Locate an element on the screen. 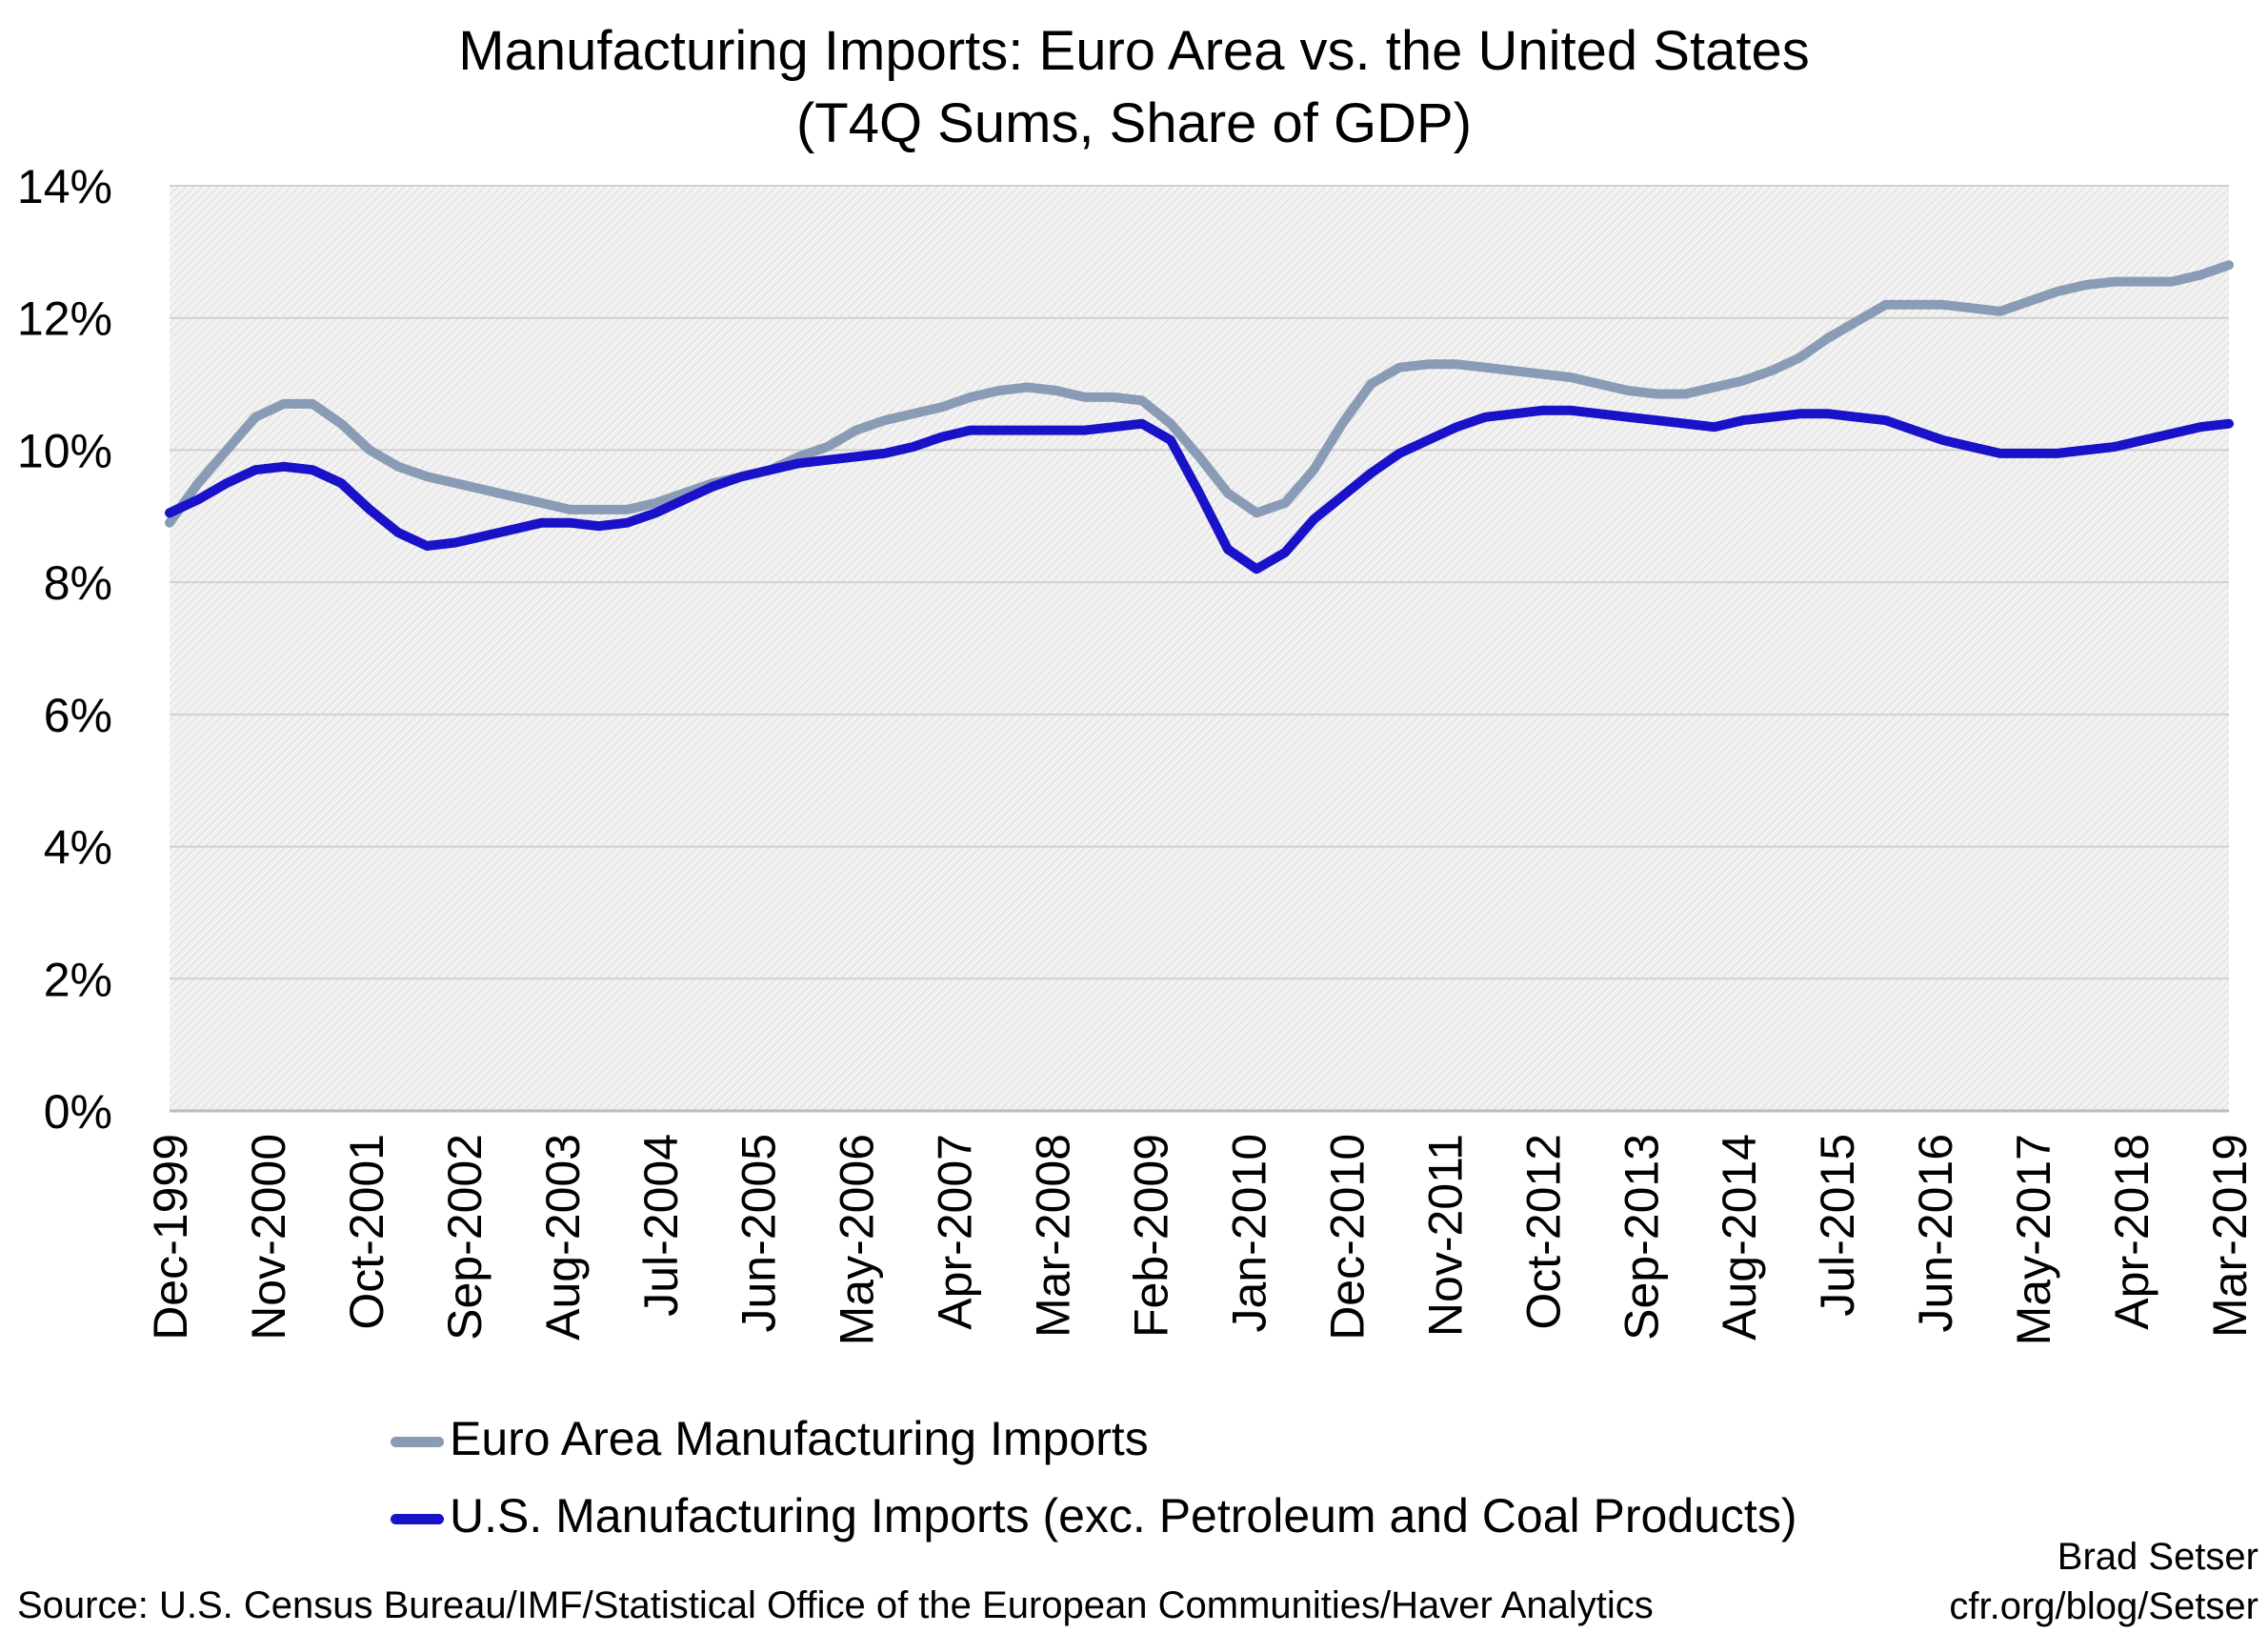 This screenshot has width=2268, height=1633. x-tick-label: Oct-2012 is located at coordinates (1543, 1232).